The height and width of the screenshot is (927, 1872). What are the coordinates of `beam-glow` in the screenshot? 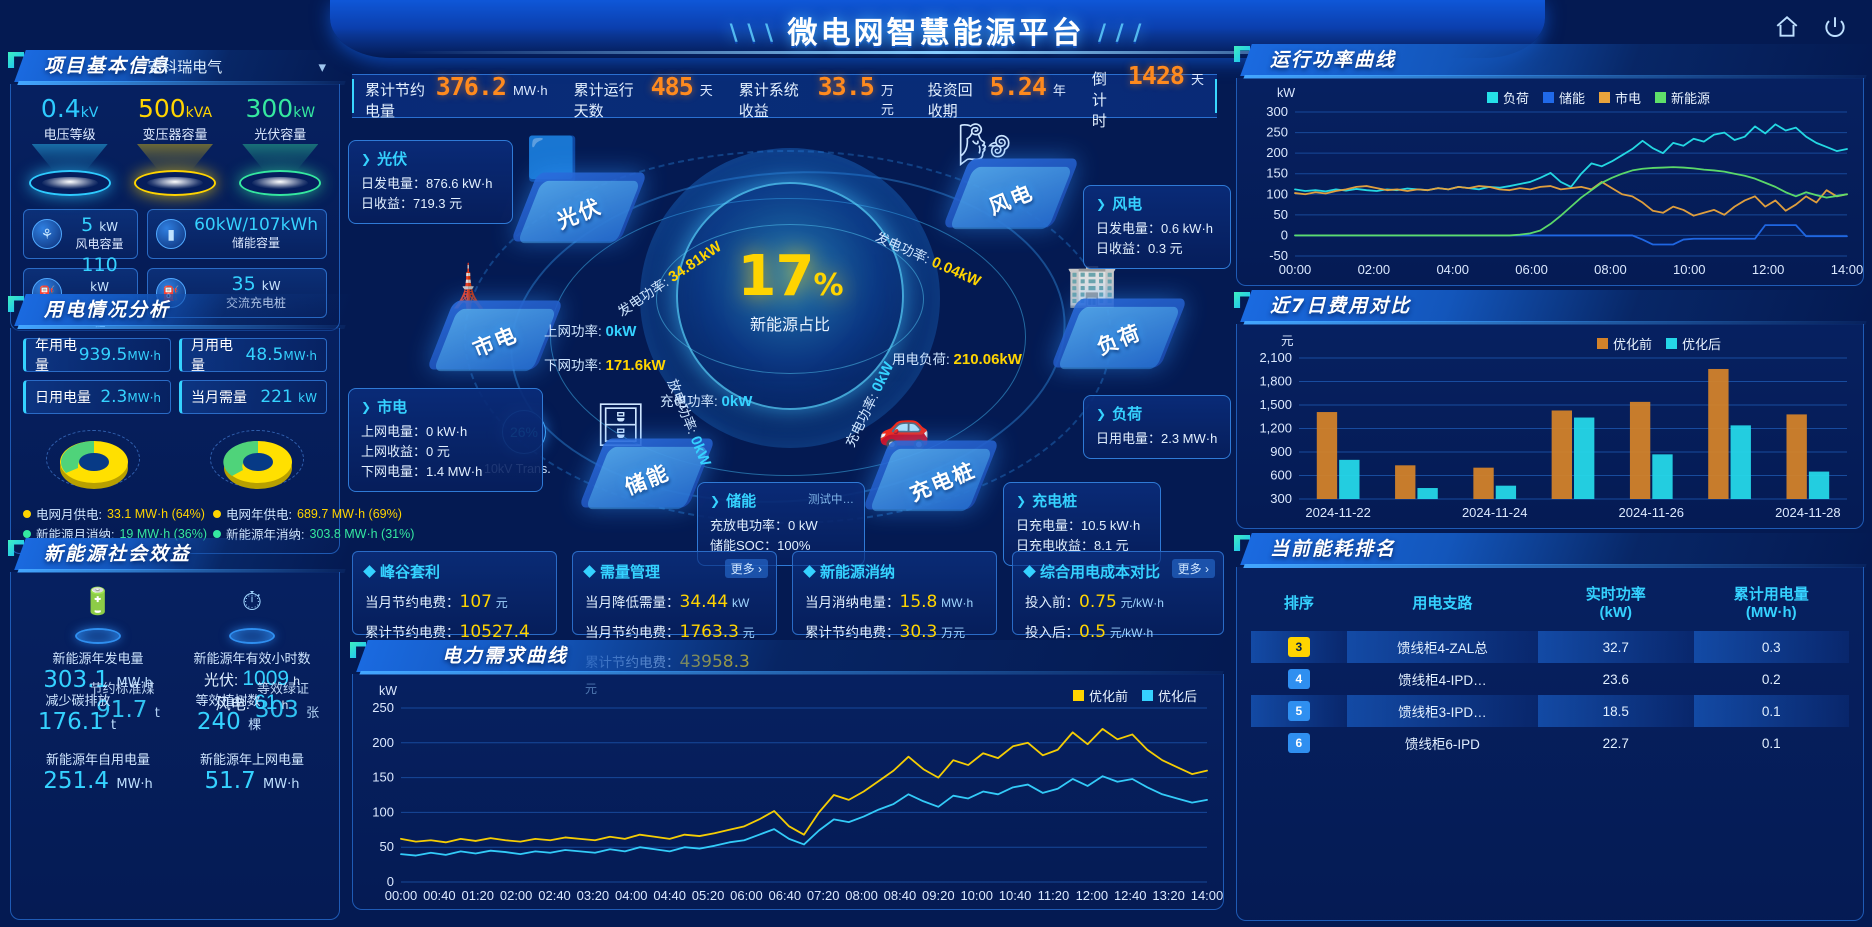 It's located at (174, 157).